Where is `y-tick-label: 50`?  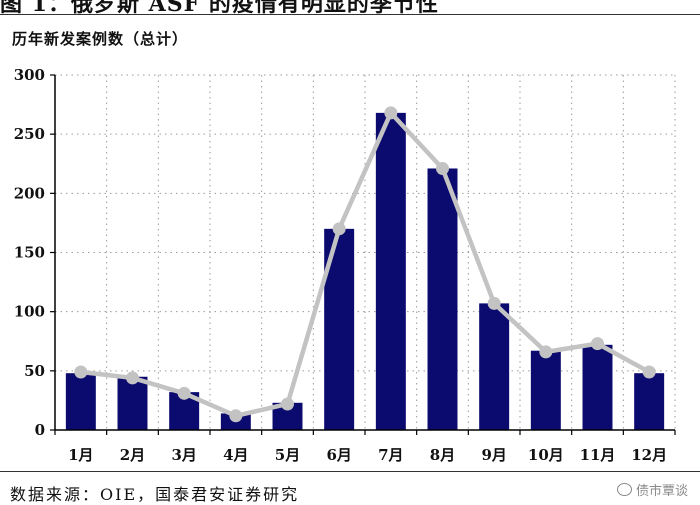 y-tick-label: 50 is located at coordinates (34, 371).